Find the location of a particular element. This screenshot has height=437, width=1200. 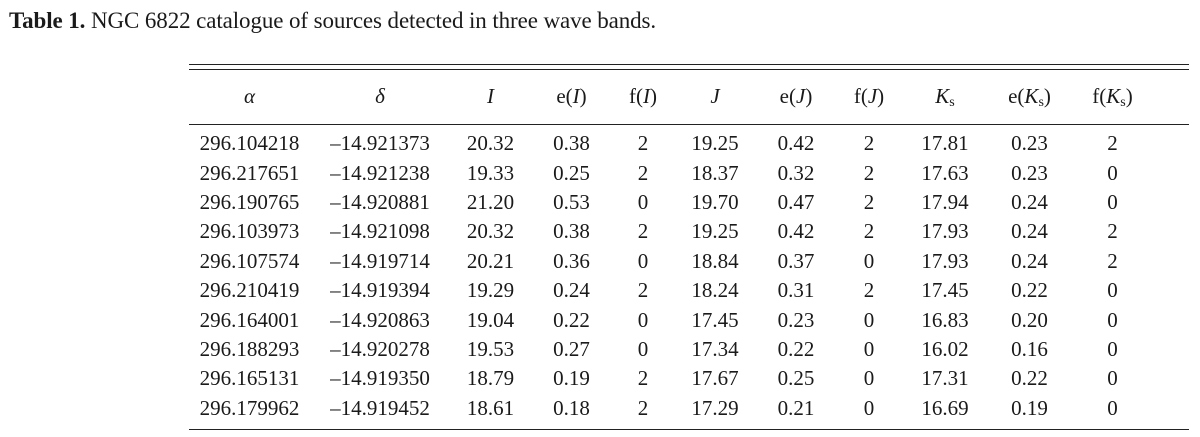

cell-e-j: 0.32 is located at coordinates (796, 172).